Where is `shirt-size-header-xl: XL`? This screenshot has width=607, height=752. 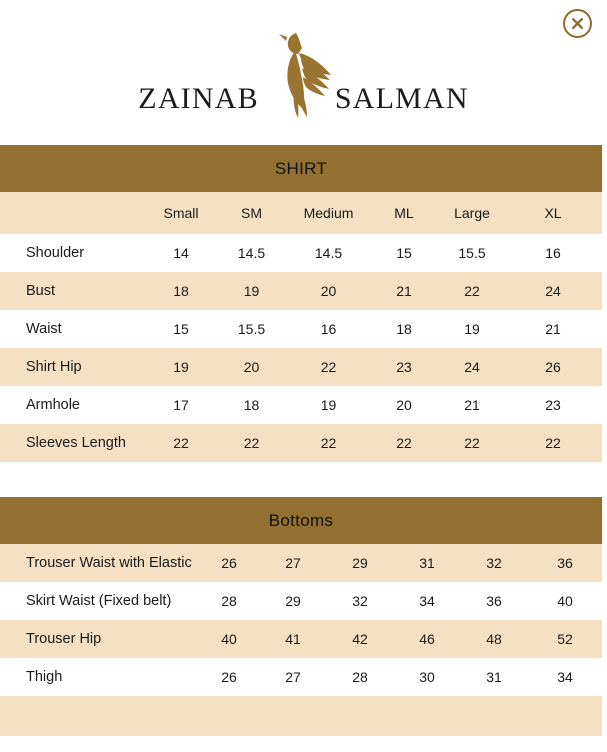 shirt-size-header-xl: XL is located at coordinates (553, 213).